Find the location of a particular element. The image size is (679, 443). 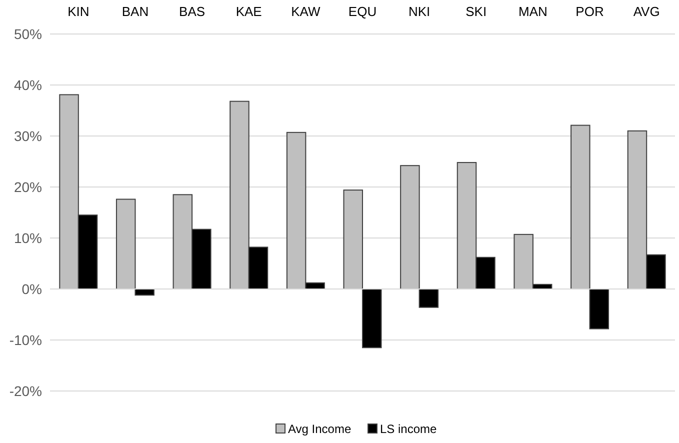

legend-label: LS income is located at coordinates (409, 429).